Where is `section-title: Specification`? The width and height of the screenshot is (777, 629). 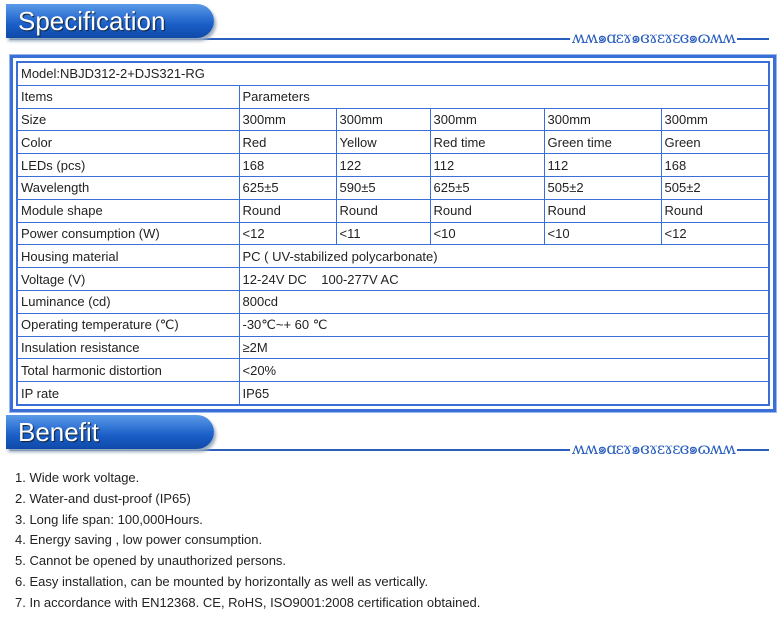
section-title: Specification is located at coordinates (92, 21).